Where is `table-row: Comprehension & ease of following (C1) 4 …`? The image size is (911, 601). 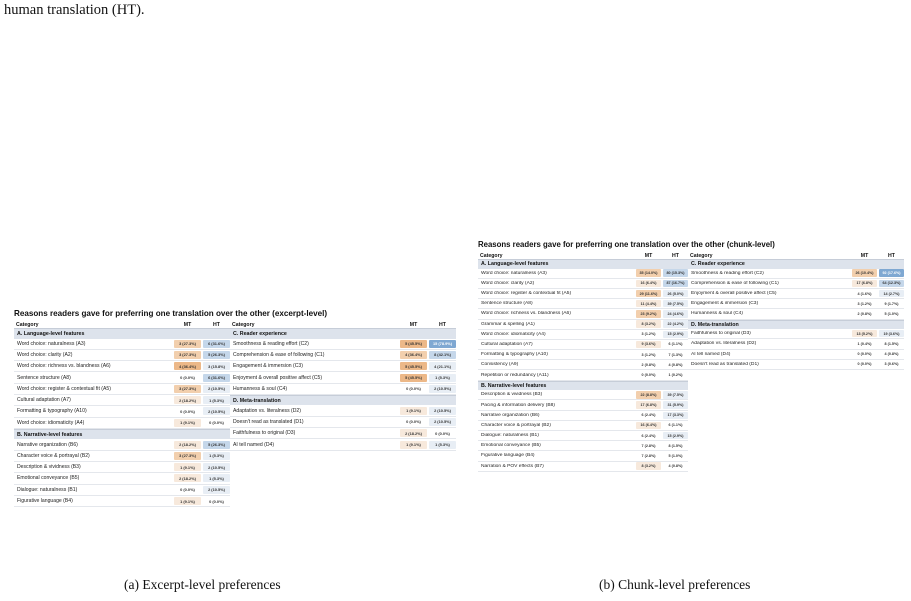 table-row: Comprehension & ease of following (C1) 4 … is located at coordinates (343, 356).